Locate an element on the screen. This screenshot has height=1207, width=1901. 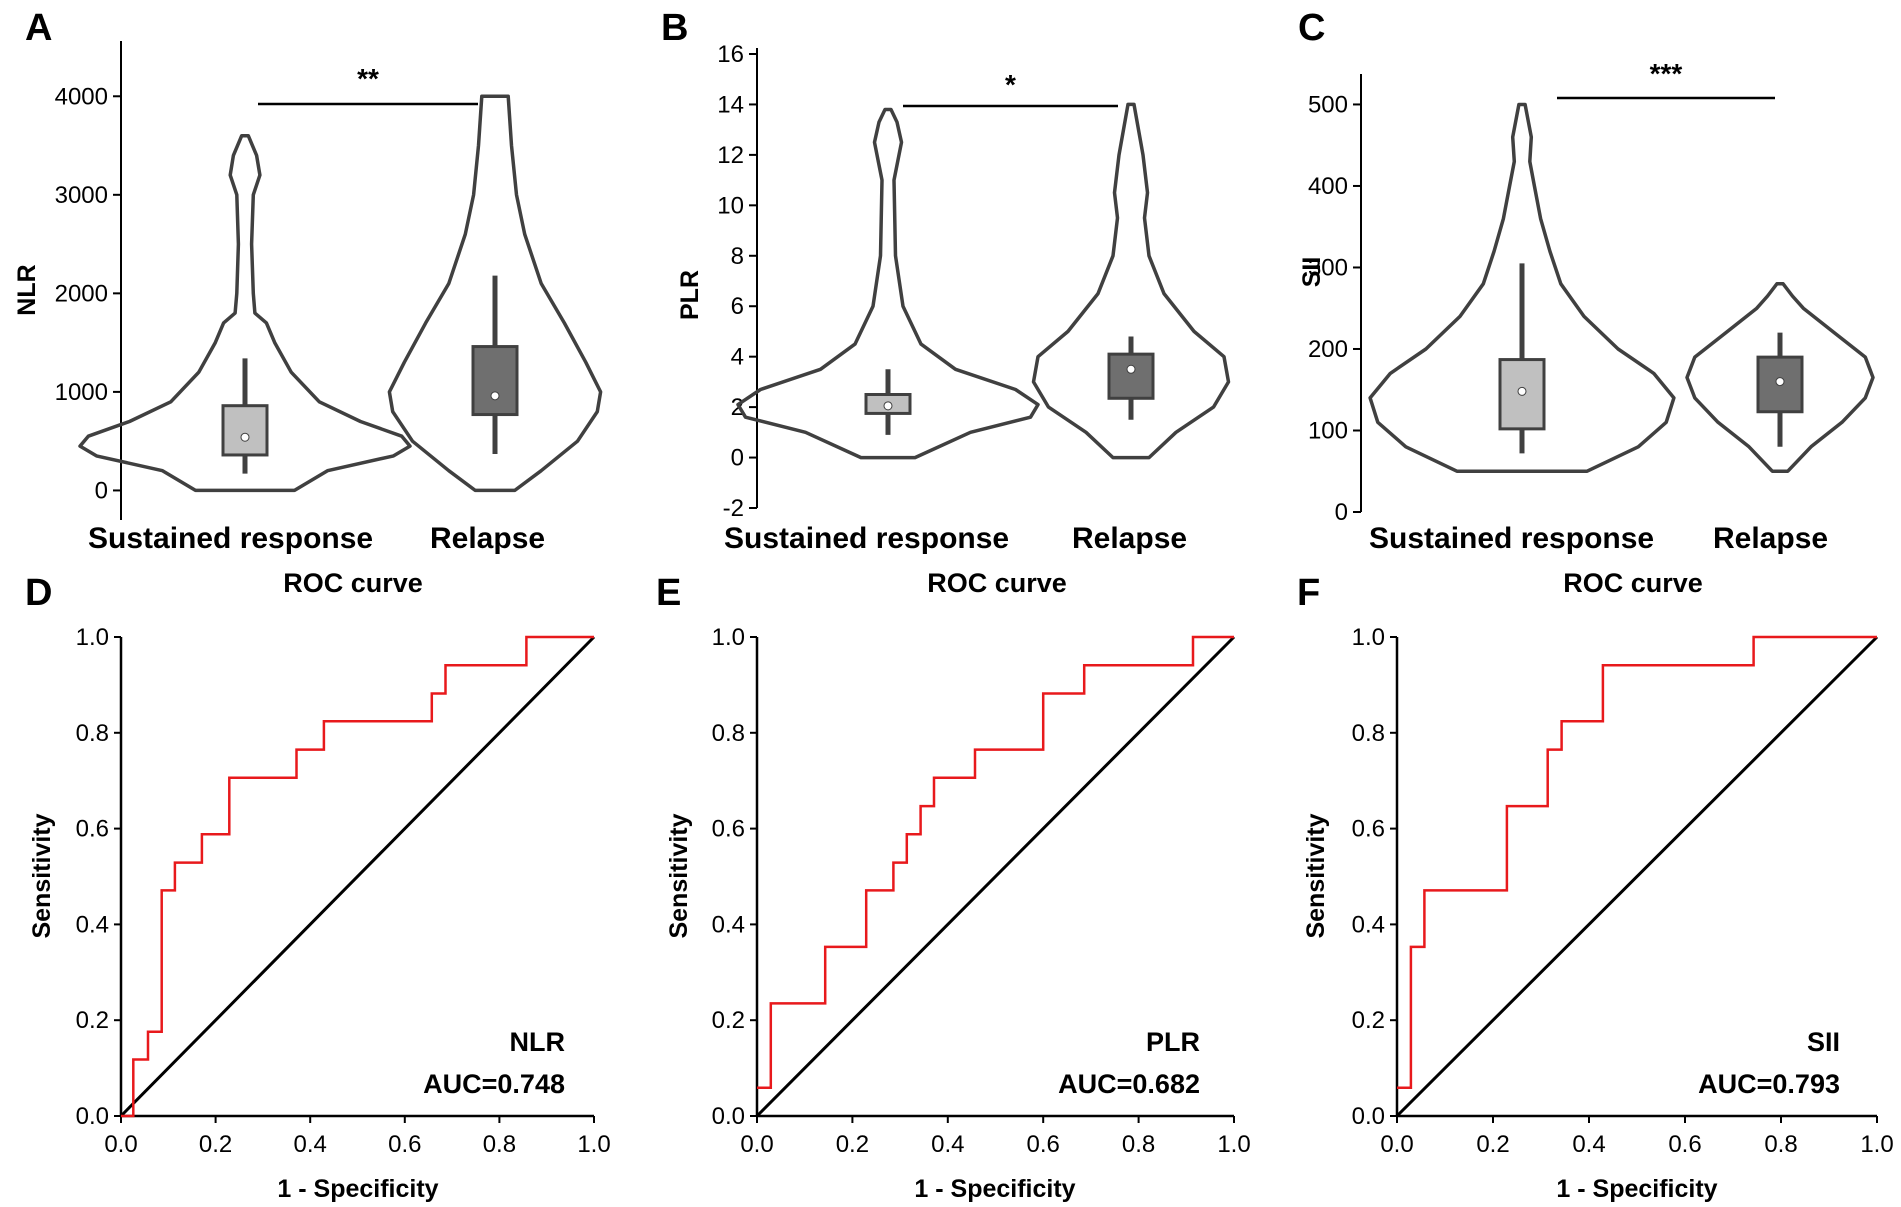
panel-letter: A is located at coordinates (38, 28).